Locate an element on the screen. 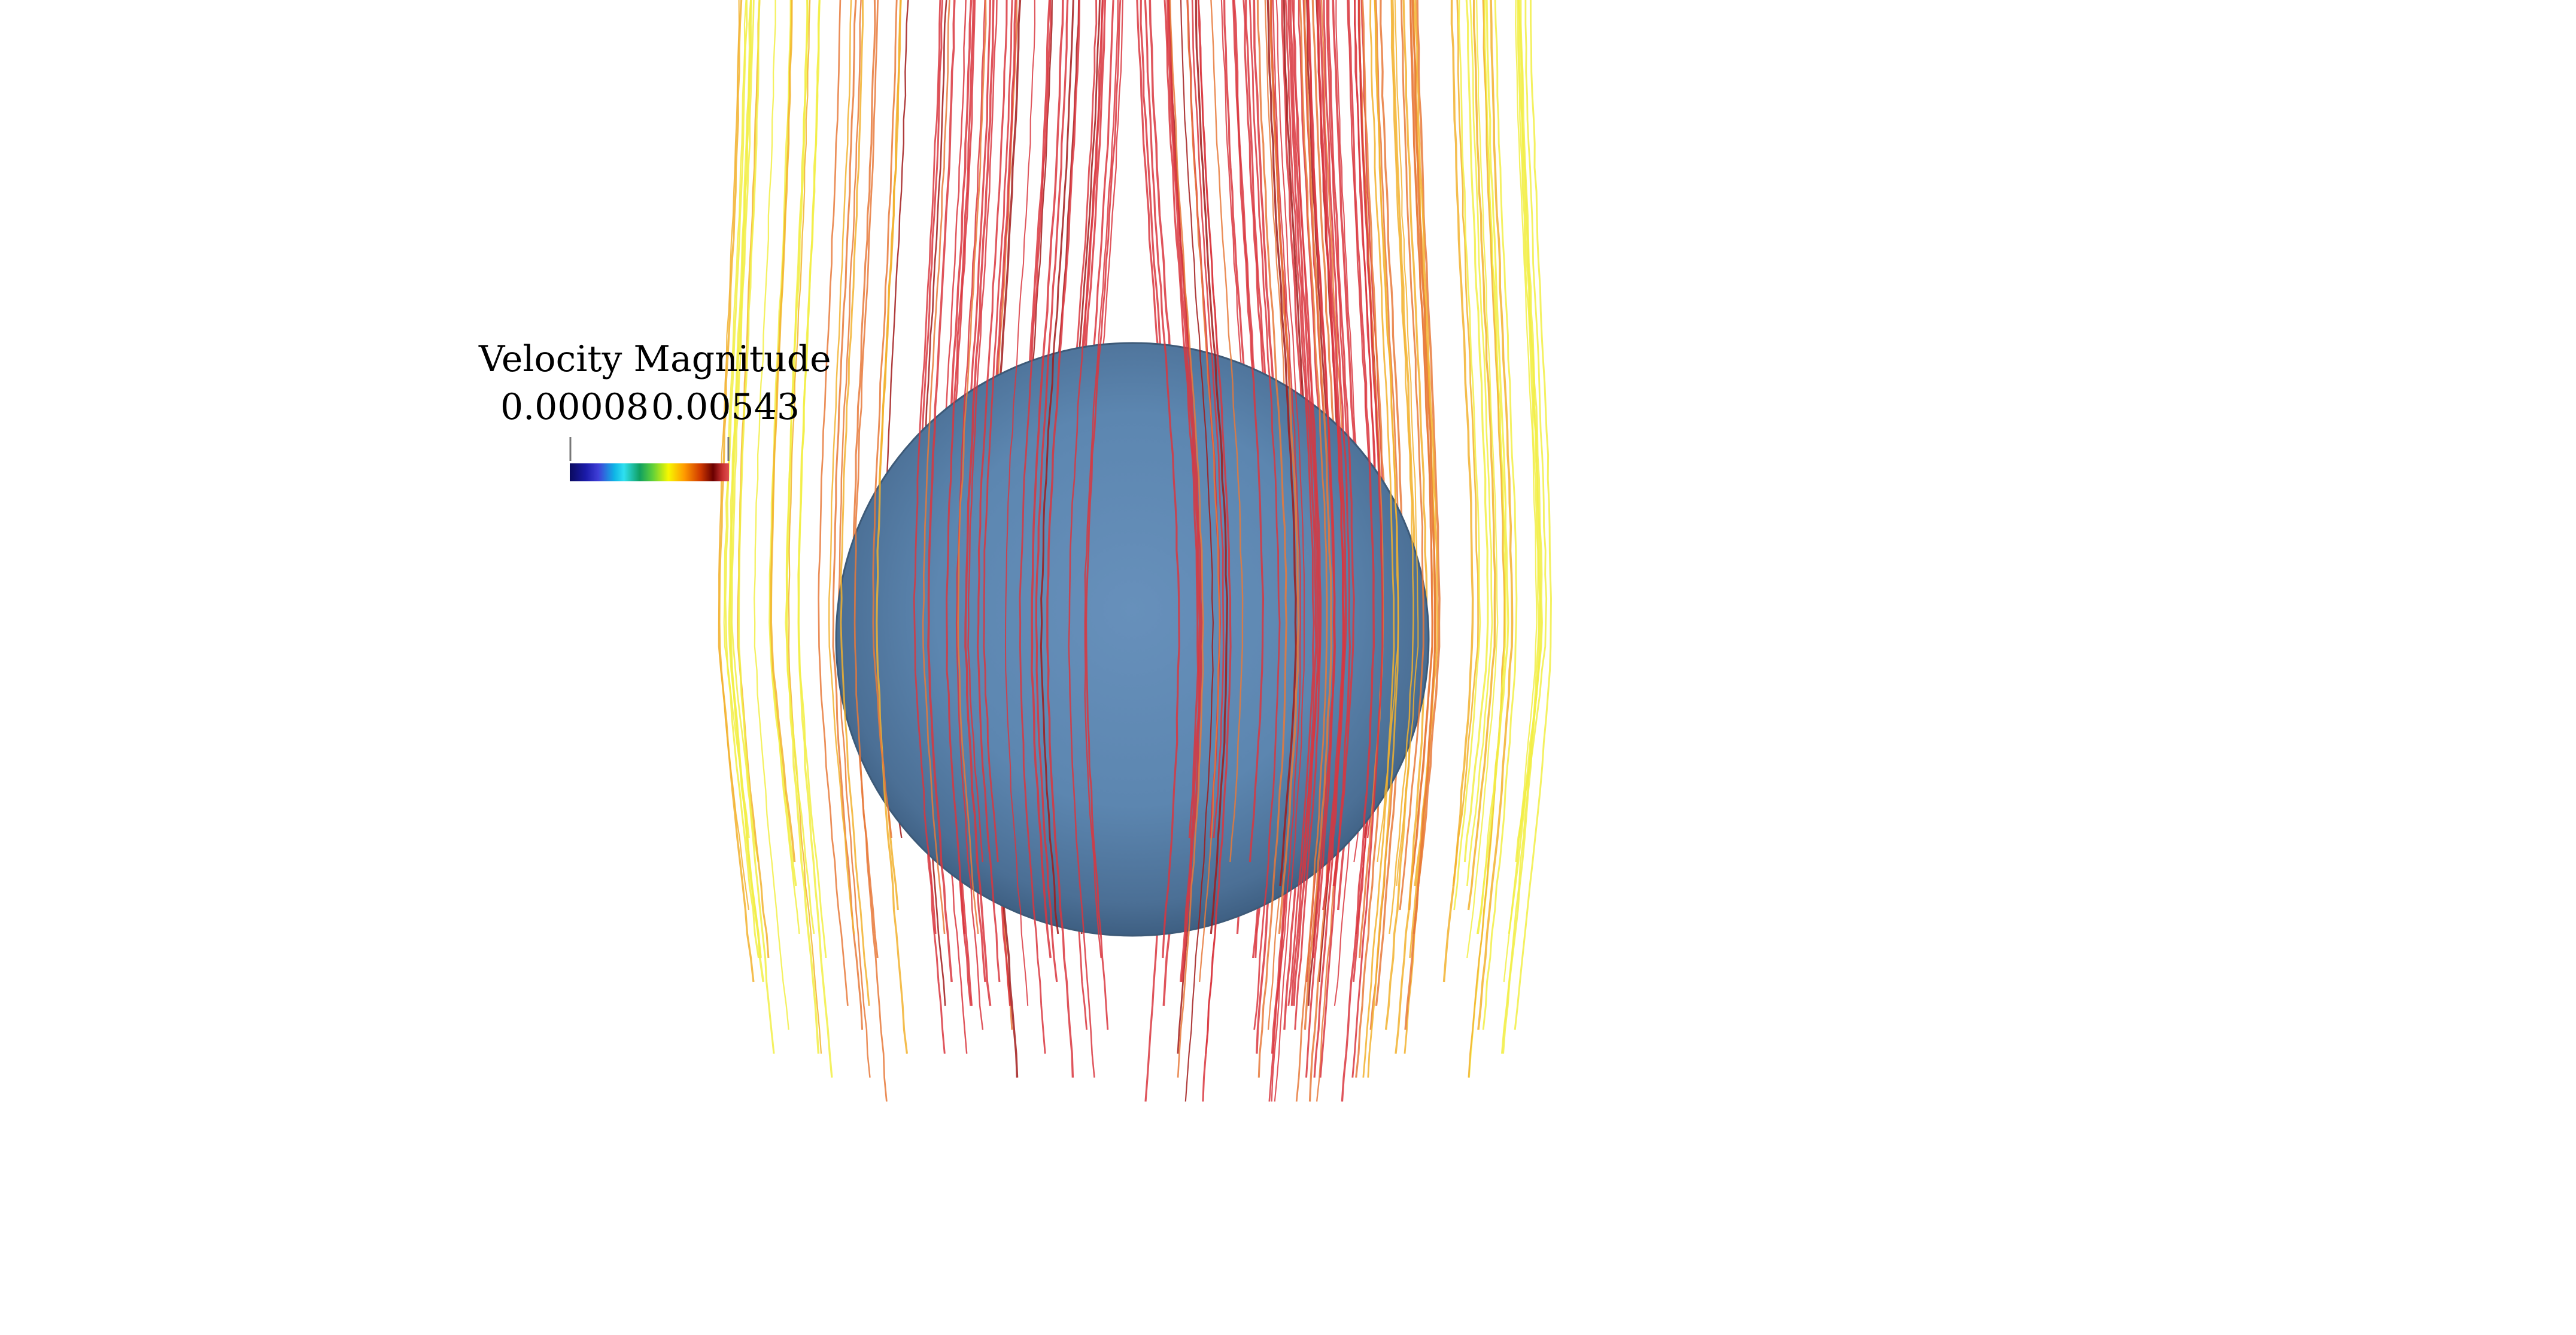 This screenshot has height=1335, width=2576. colormap-bar is located at coordinates (649, 472).